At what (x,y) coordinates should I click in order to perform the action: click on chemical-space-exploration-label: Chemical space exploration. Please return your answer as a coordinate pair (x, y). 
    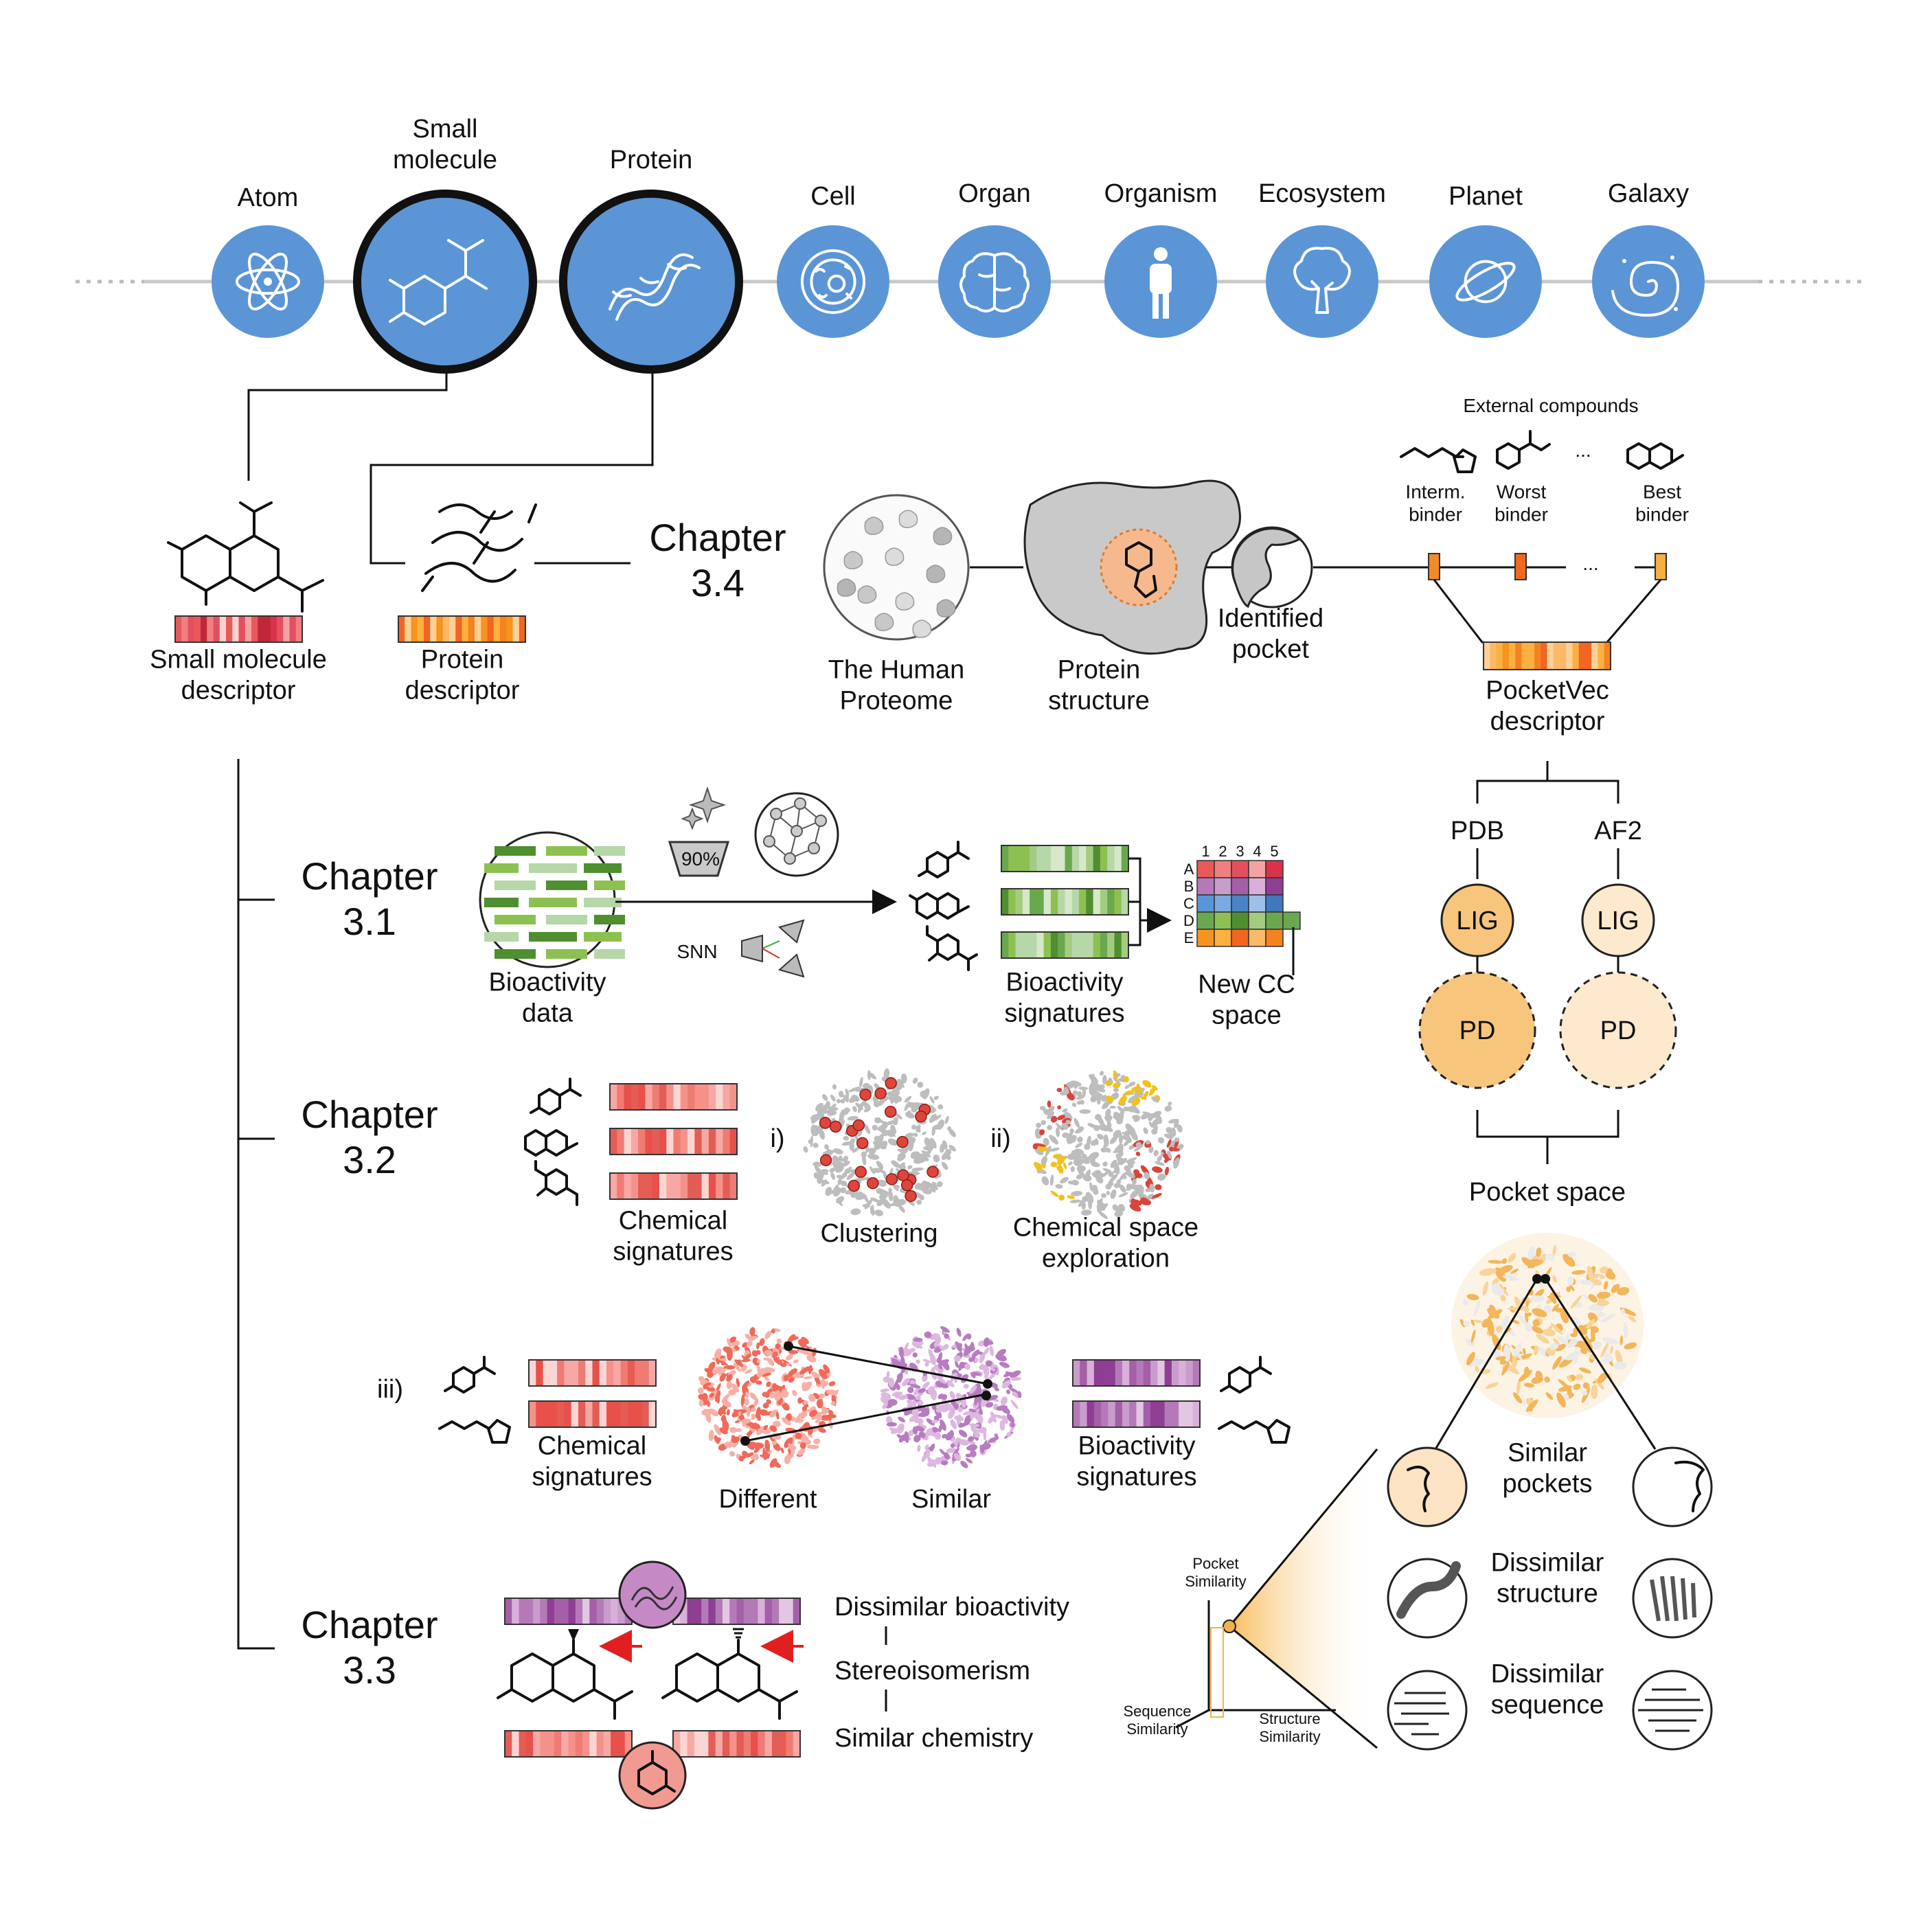
    Looking at the image, I should click on (1105, 1243).